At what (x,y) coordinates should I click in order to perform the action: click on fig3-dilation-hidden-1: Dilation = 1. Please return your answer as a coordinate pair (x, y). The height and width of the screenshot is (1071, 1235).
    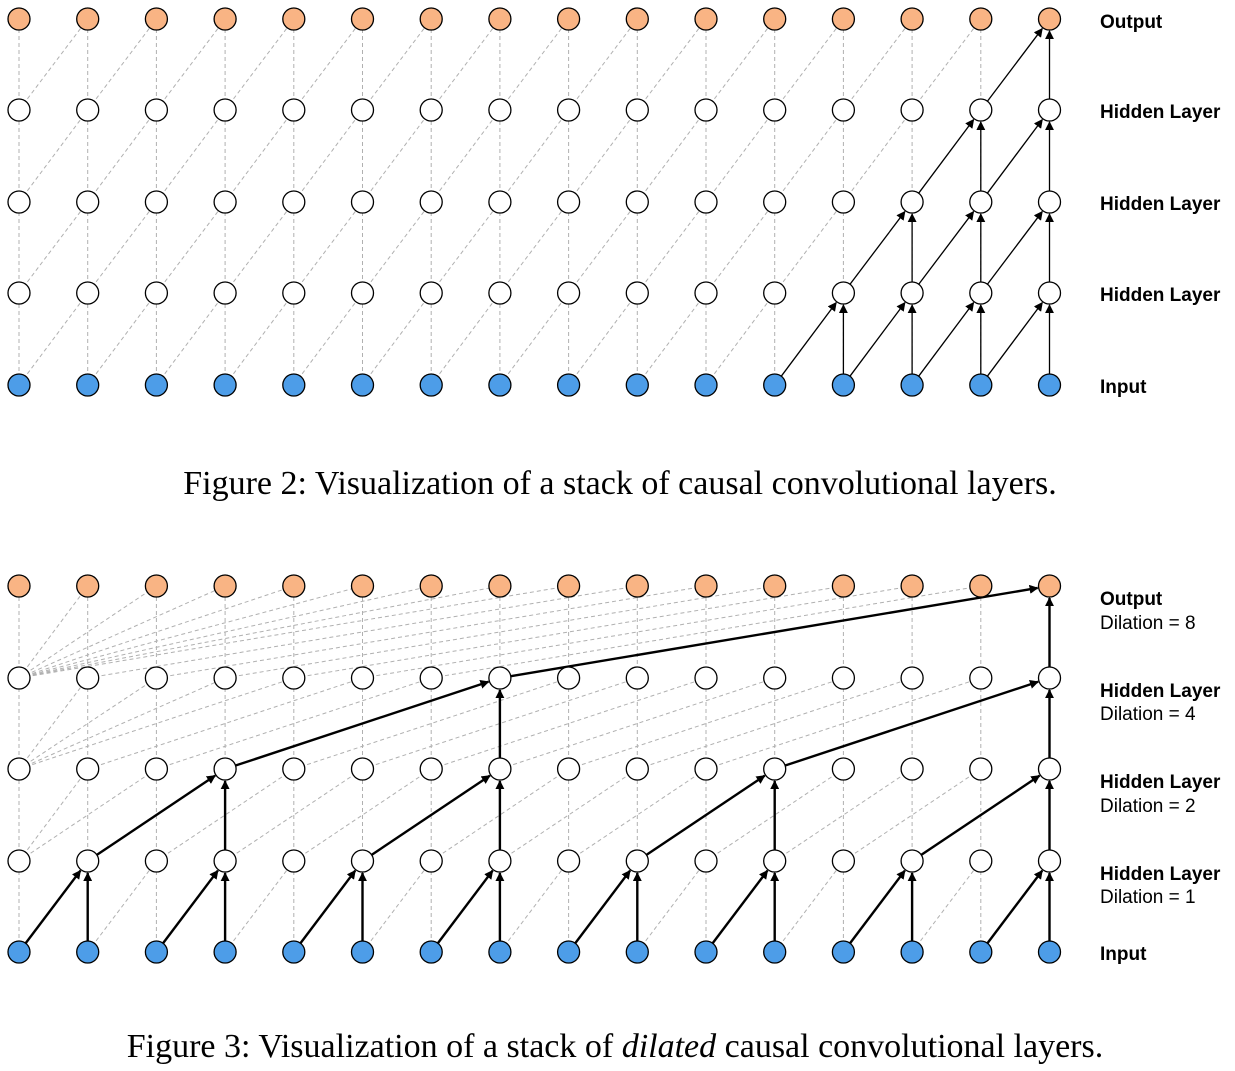
    Looking at the image, I should click on (1148, 897).